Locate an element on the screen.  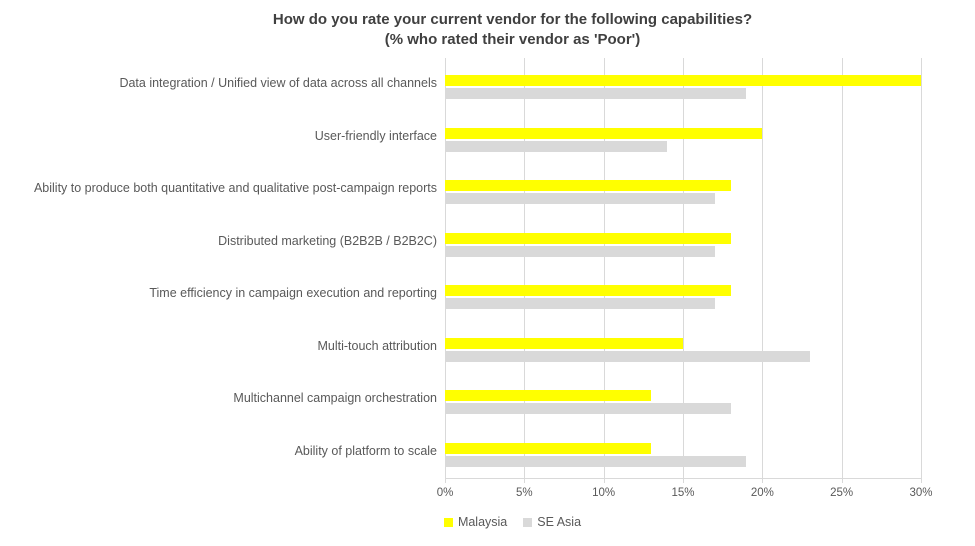
legend-swatch-se-asia is located at coordinates (528, 522).